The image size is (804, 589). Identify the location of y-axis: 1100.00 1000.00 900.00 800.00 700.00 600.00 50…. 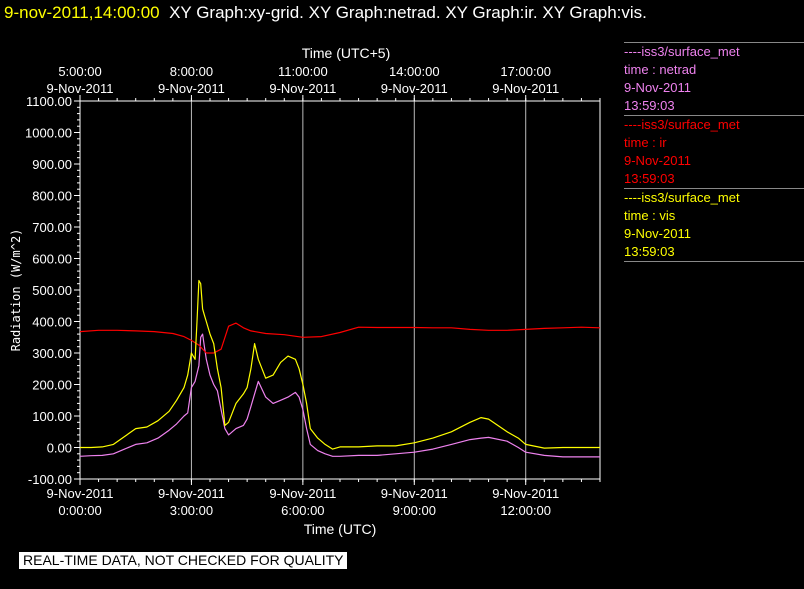
(52, 290).